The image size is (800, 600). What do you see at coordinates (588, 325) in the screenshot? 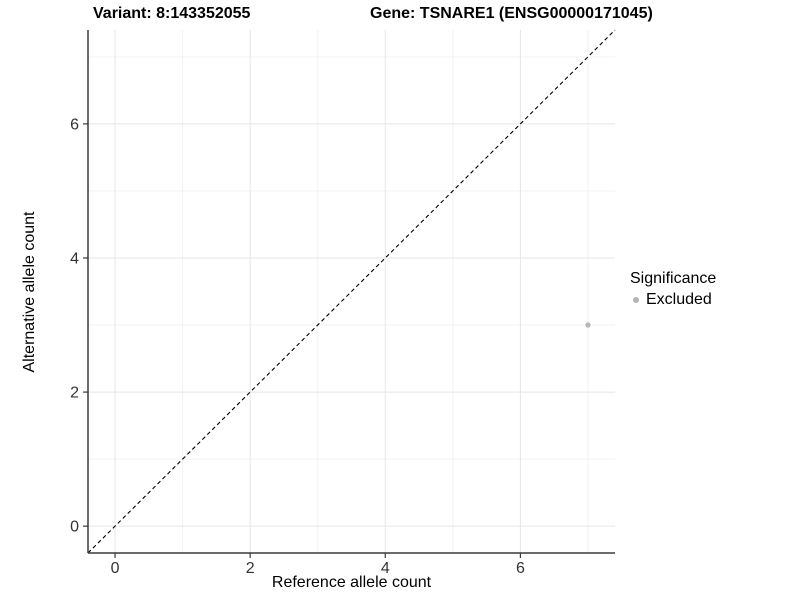
I see `data-point` at bounding box center [588, 325].